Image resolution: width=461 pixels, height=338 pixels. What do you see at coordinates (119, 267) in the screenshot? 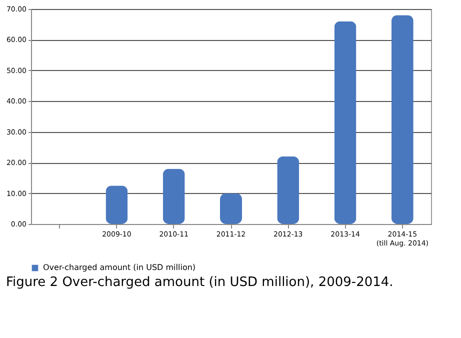
I see `legend-label: Over-charged amount (in USD million)` at bounding box center [119, 267].